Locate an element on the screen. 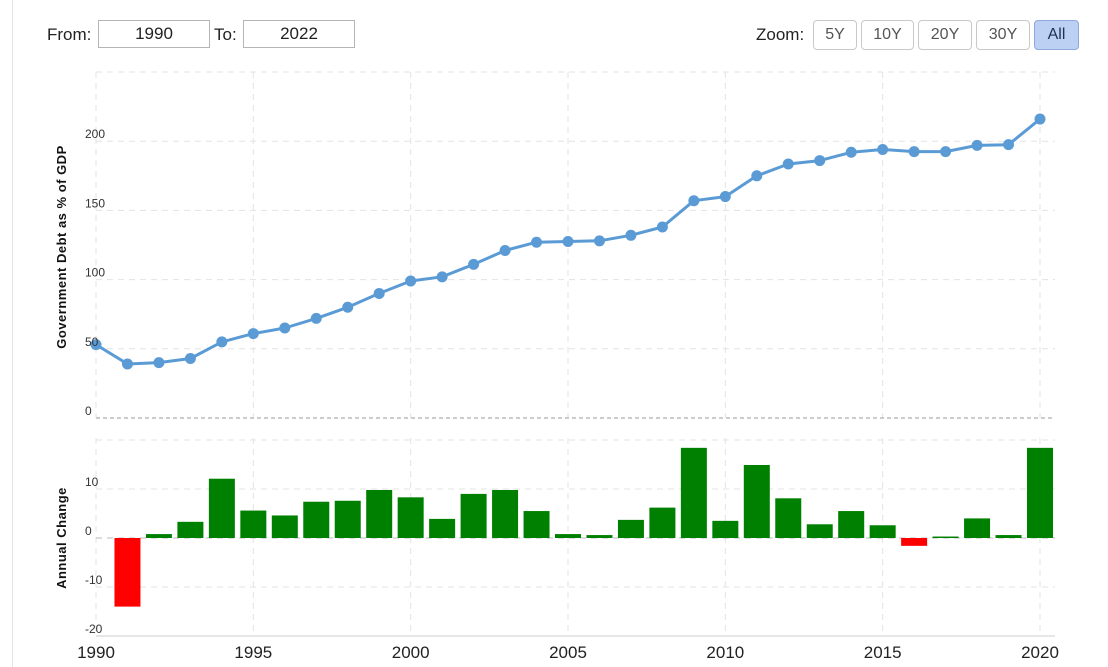 The height and width of the screenshot is (667, 1108). x-axis-labels: 1990 1995 2000 2005 2010 2015 2020 is located at coordinates (568, 652).